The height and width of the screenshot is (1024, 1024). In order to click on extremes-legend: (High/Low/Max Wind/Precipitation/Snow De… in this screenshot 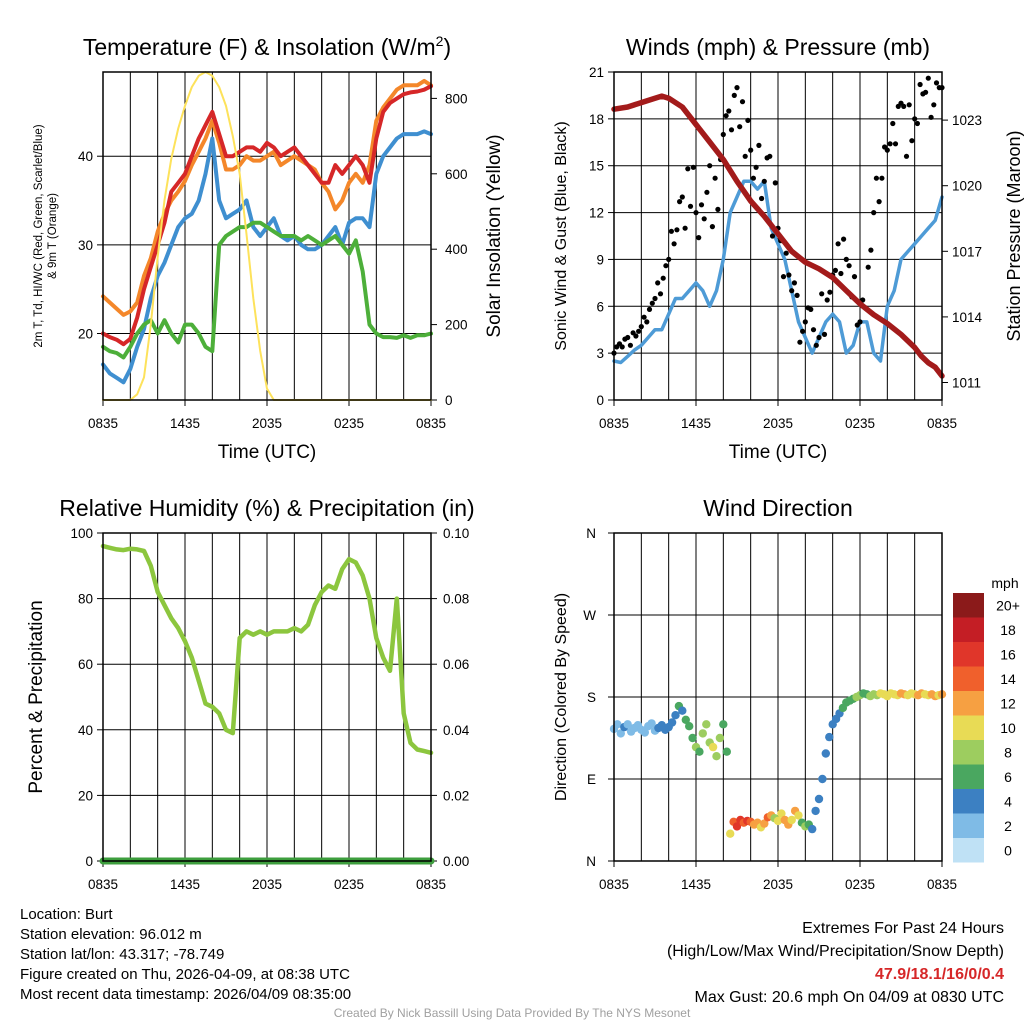, I will do `click(835, 951)`.